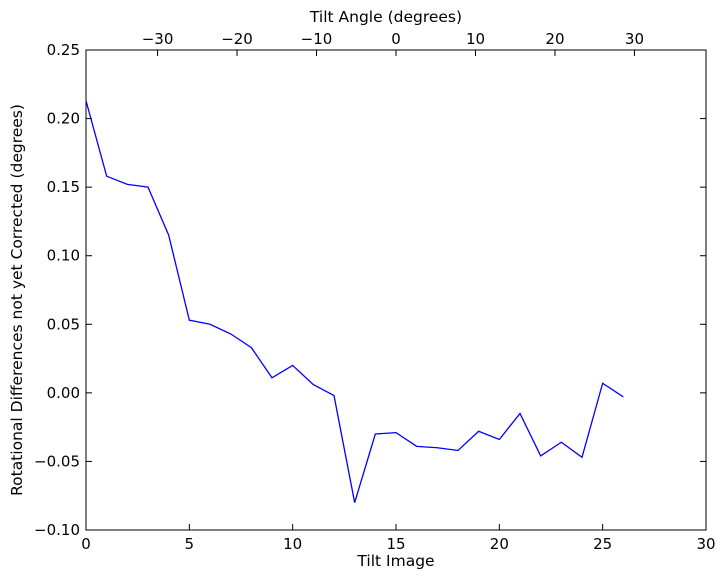 The width and height of the screenshot is (725, 579). I want to click on x-tick-label: 15, so click(395, 544).